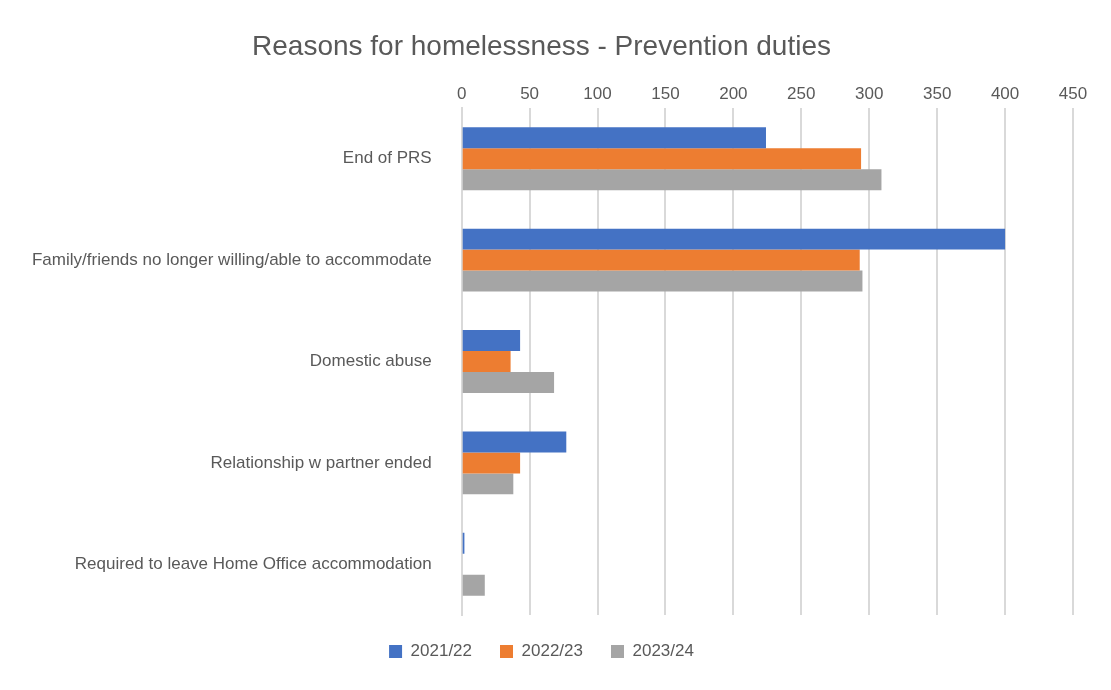 This screenshot has width=1111, height=690. I want to click on legend-label: 2022/23, so click(552, 651).